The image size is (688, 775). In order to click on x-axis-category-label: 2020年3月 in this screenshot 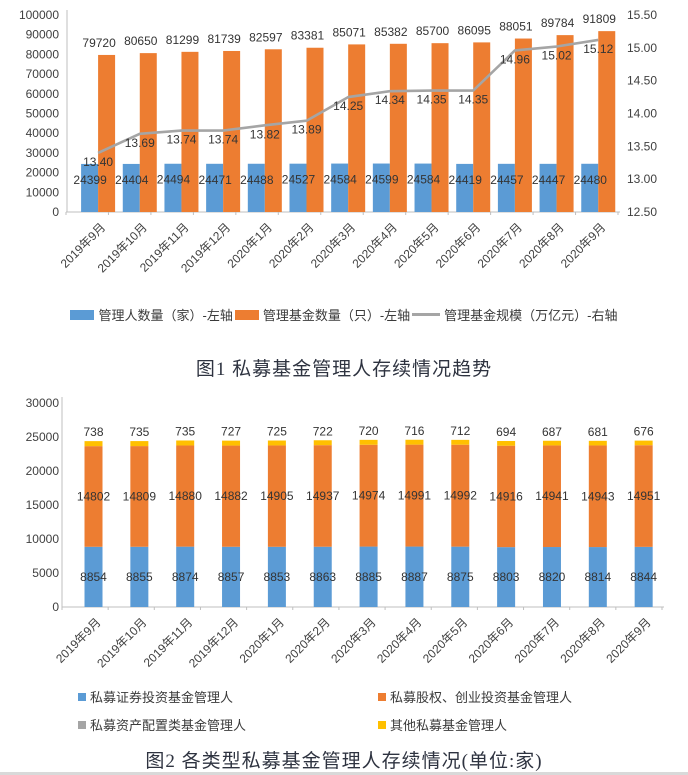, I will do `click(353, 640)`.